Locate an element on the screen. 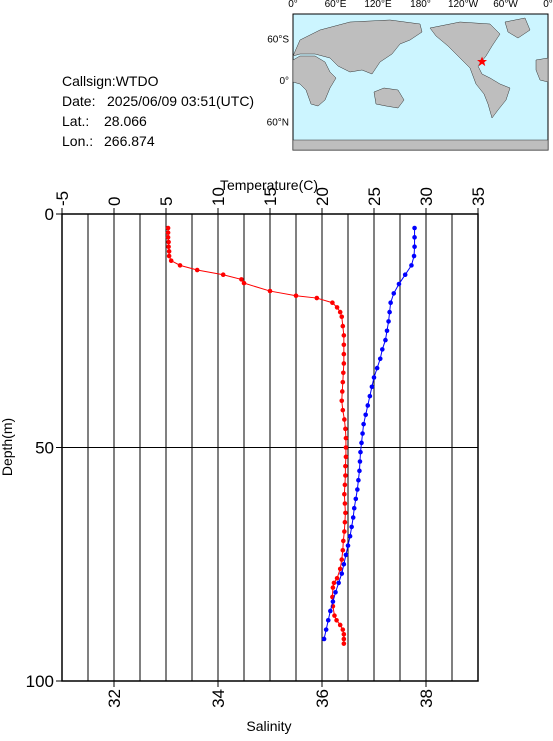  x2-tick-label: 30 is located at coordinates (426, 196).